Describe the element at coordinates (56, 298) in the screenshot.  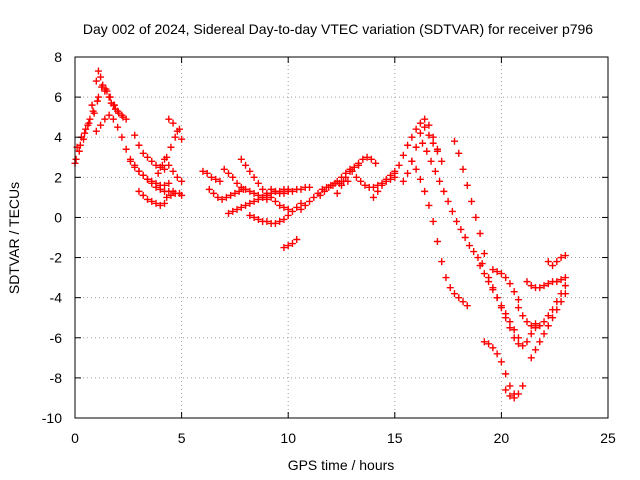
I see `y-tick-label: -4` at that location.